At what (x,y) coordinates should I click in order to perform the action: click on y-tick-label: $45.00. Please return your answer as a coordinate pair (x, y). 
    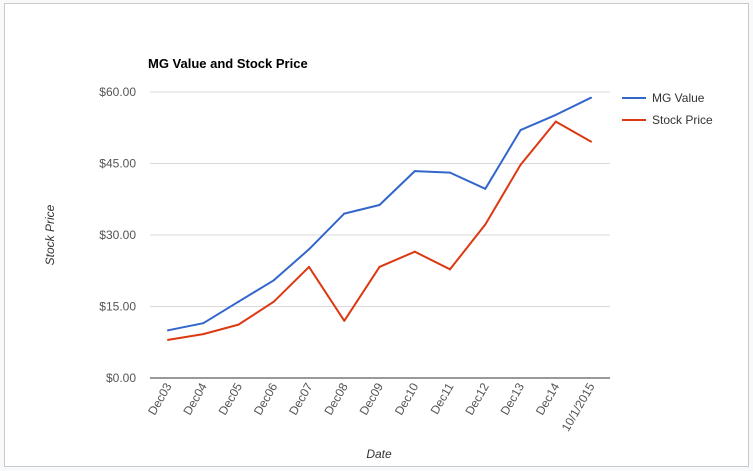
    Looking at the image, I should click on (117, 164).